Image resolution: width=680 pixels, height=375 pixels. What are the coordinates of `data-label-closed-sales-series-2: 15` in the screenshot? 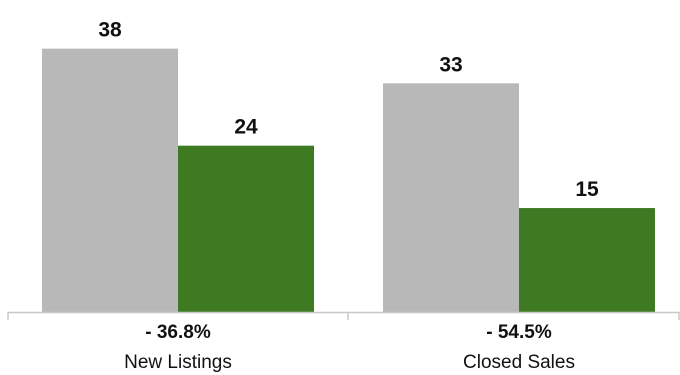 It's located at (587, 189).